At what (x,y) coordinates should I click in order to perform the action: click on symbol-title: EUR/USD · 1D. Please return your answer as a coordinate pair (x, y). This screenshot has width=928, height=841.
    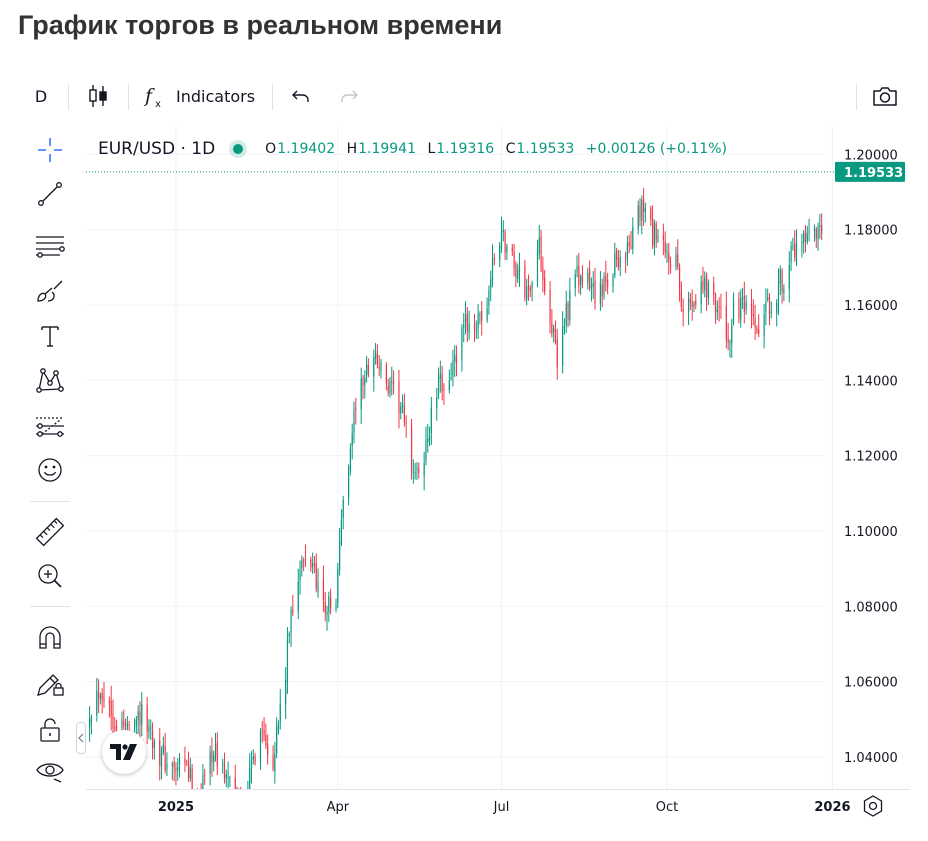
    Looking at the image, I should click on (157, 149).